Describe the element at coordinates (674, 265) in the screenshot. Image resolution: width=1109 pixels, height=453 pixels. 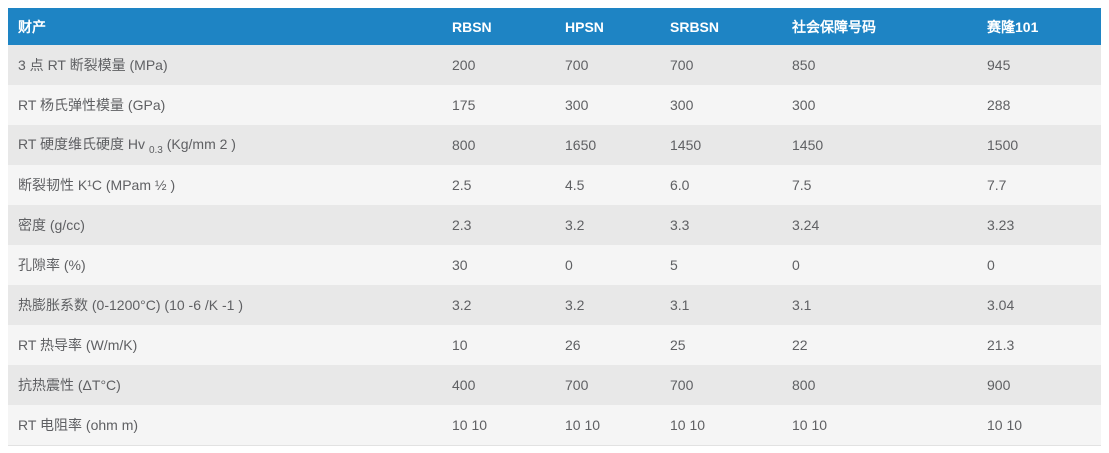
I see `value-cell: 5` at that location.